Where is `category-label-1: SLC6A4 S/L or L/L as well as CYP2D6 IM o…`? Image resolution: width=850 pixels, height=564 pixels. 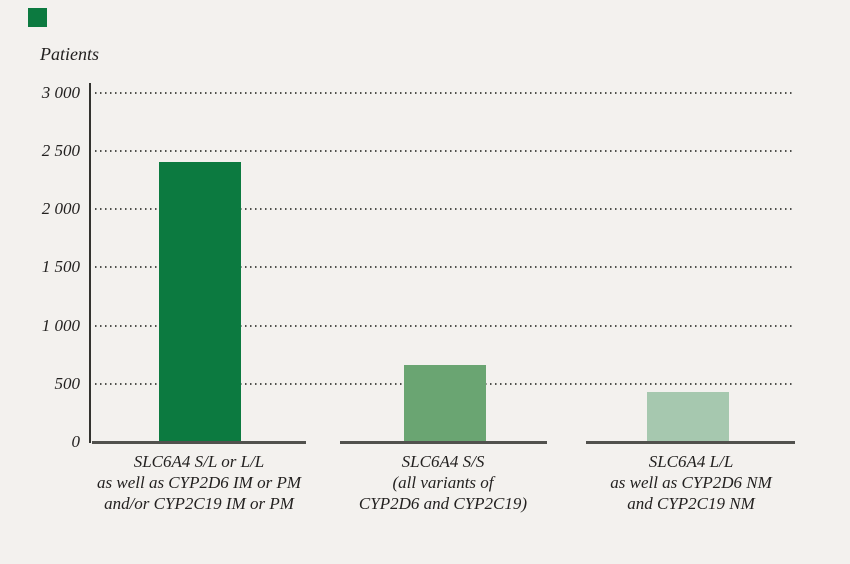 category-label-1: SLC6A4 S/L or L/L as well as CYP2D6 IM o… is located at coordinates (199, 482).